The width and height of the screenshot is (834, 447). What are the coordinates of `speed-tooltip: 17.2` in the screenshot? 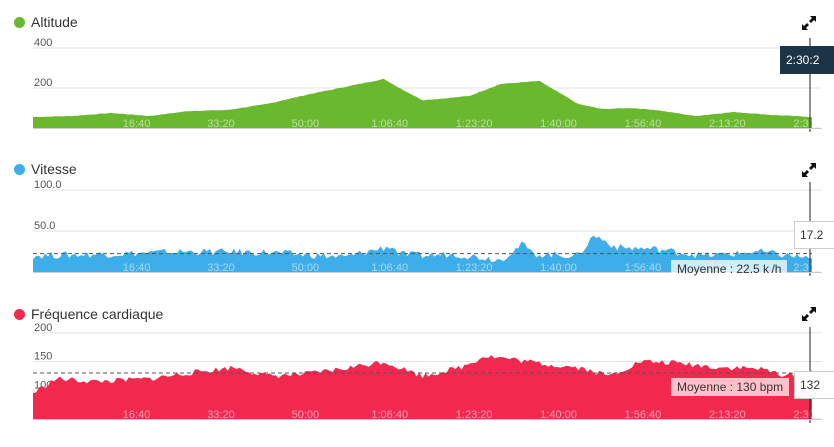 It's located at (814, 235).